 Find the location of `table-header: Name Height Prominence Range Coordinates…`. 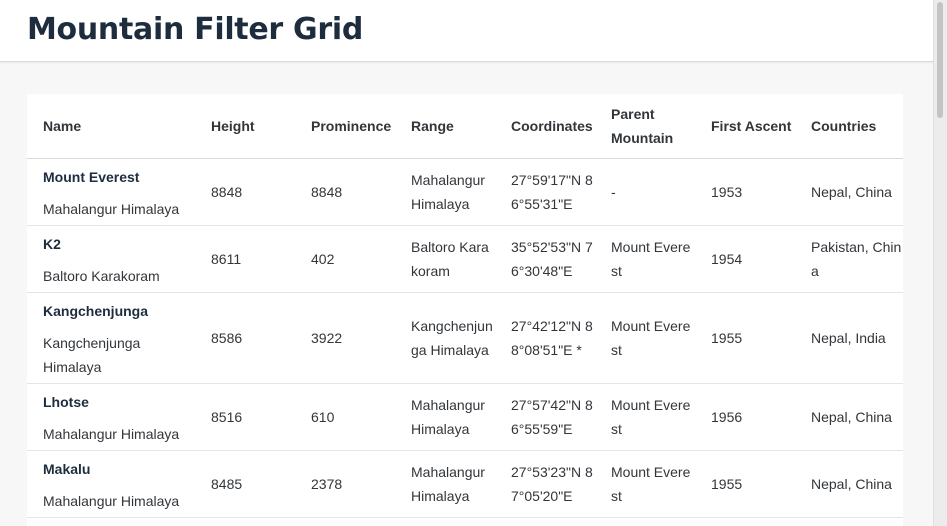

table-header: Name Height Prominence Range Coordinates… is located at coordinates (465, 126).